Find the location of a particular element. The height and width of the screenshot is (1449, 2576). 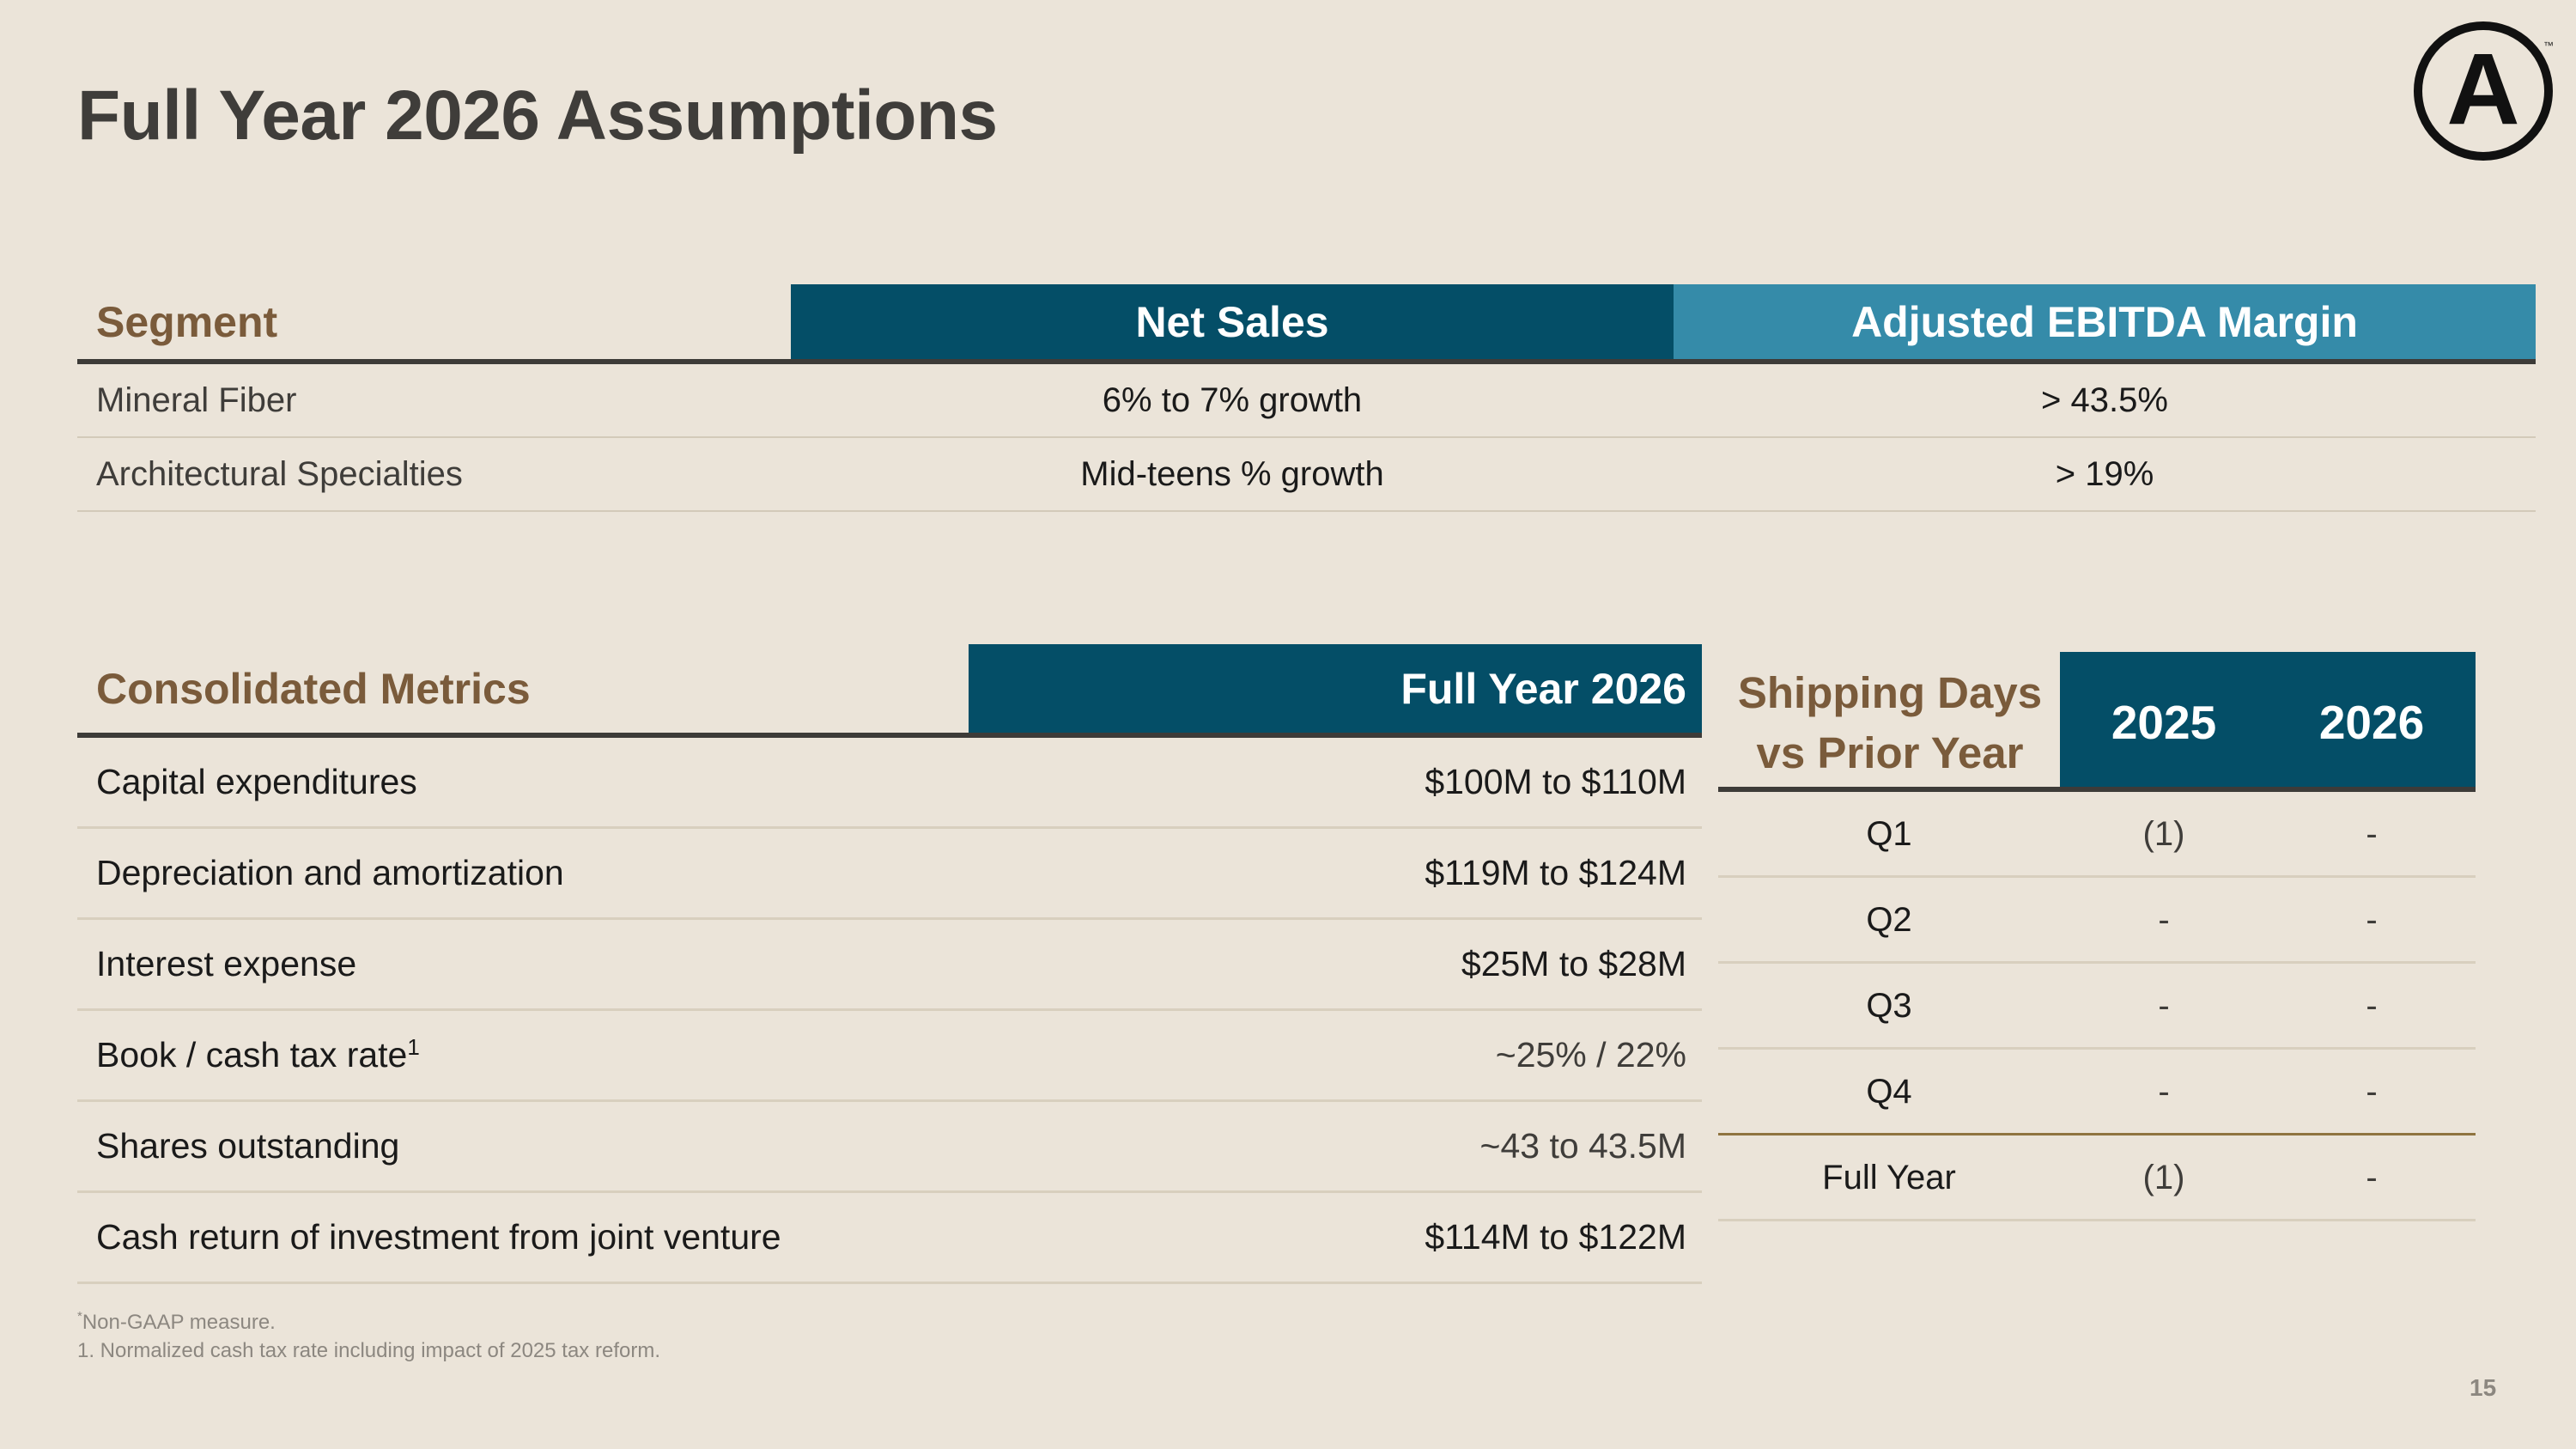

metric-value: $100M to $110M is located at coordinates (1555, 781).